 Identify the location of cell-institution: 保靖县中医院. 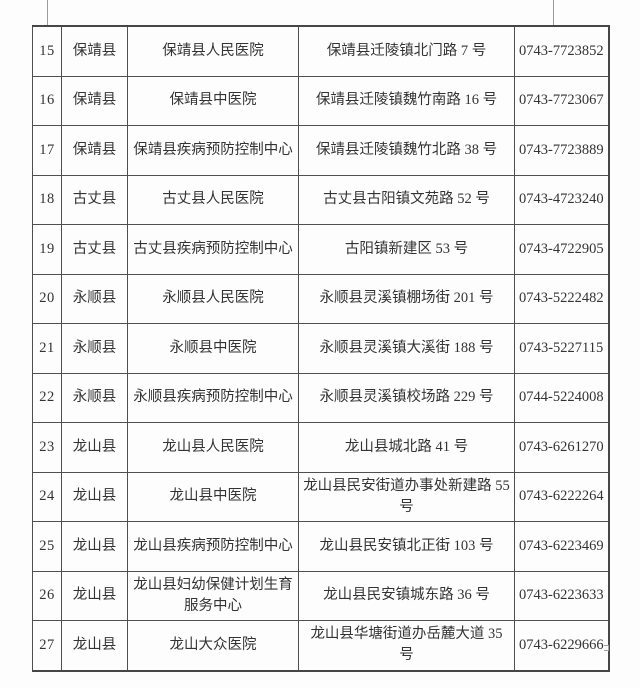
(213, 100).